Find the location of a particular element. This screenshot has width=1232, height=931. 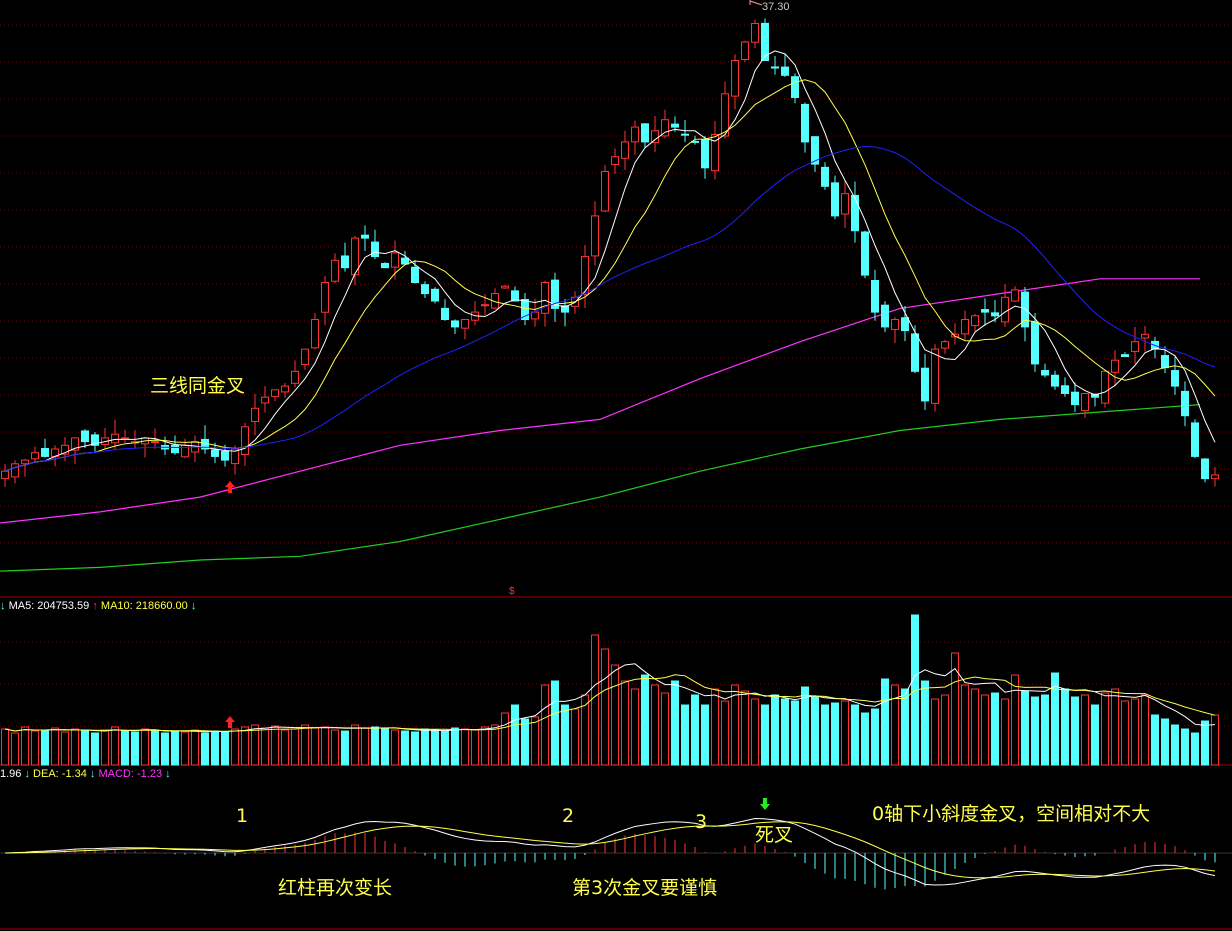

volume-legend: ↓ MA5: 204753.59 ↑ MA10: 218660.00 ↓ is located at coordinates (98, 606).